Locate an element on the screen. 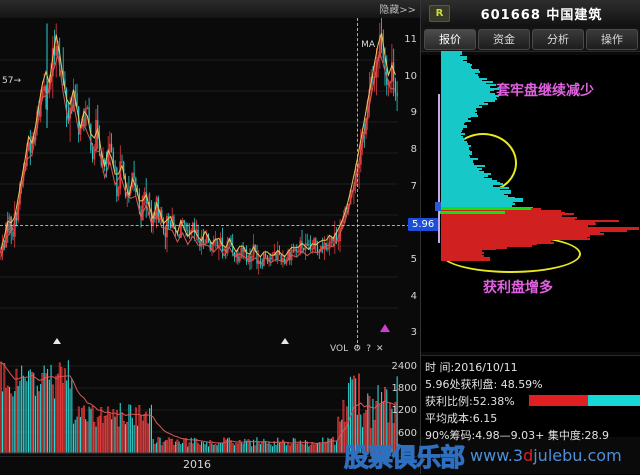 This screenshot has height=475, width=640. ma-indicator-label: MA is located at coordinates (368, 45).